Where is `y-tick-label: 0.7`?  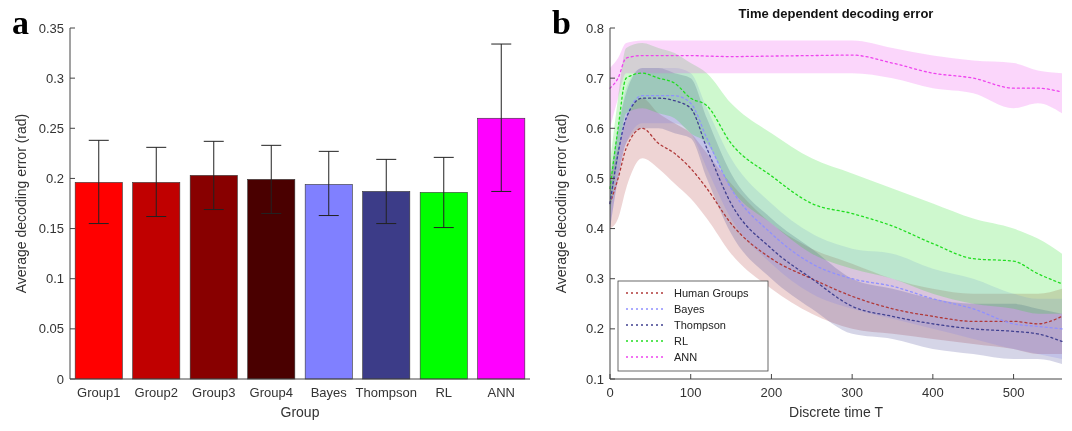
y-tick-label: 0.7 is located at coordinates (594, 78).